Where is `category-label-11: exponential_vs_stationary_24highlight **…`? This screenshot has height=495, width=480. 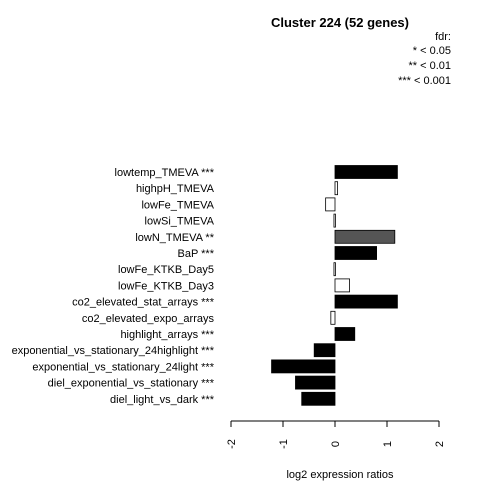
category-label-11: exponential_vs_stationary_24highlight **… is located at coordinates (113, 351).